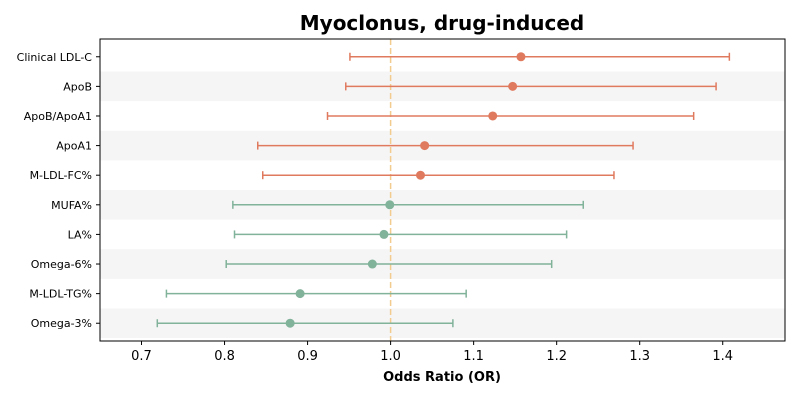 The image size is (800, 400). I want to click on row-m-ldl-fc-, so click(438, 175).